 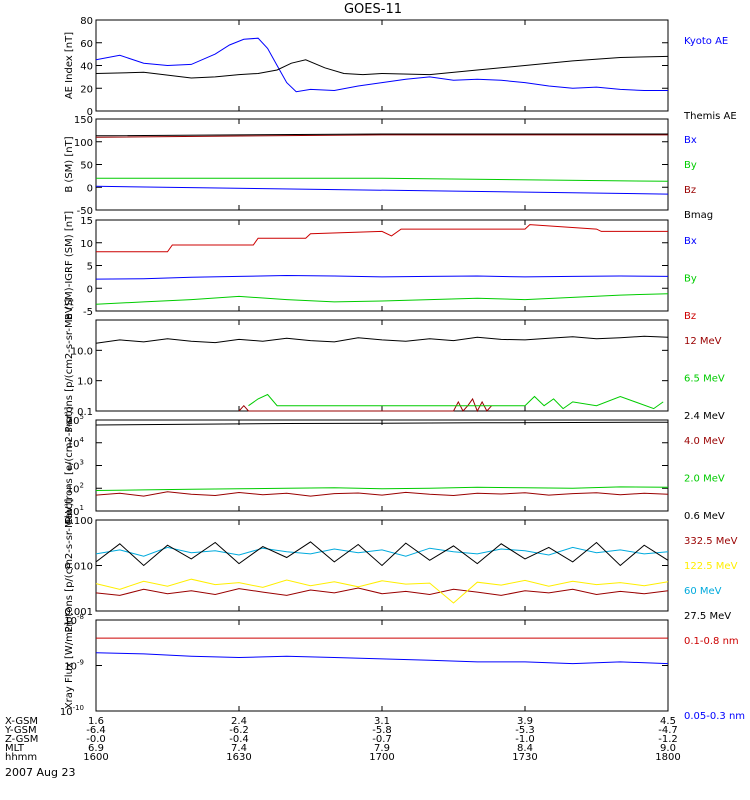 What do you see at coordinates (525, 730) in the screenshot?
I see `time-row-value: -5.3` at bounding box center [525, 730].